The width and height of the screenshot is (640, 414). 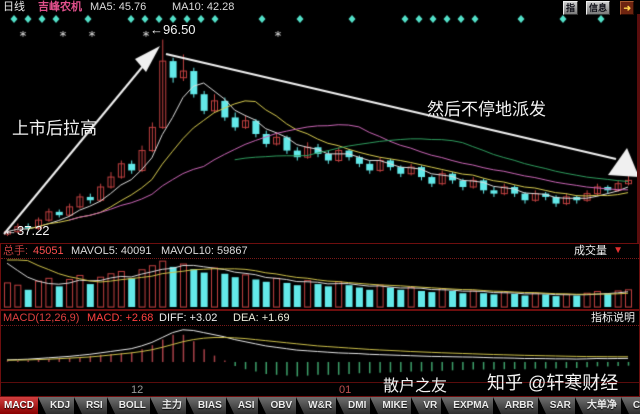 What do you see at coordinates (19, 405) in the screenshot?
I see `tab-MACD: MACD` at bounding box center [19, 405].